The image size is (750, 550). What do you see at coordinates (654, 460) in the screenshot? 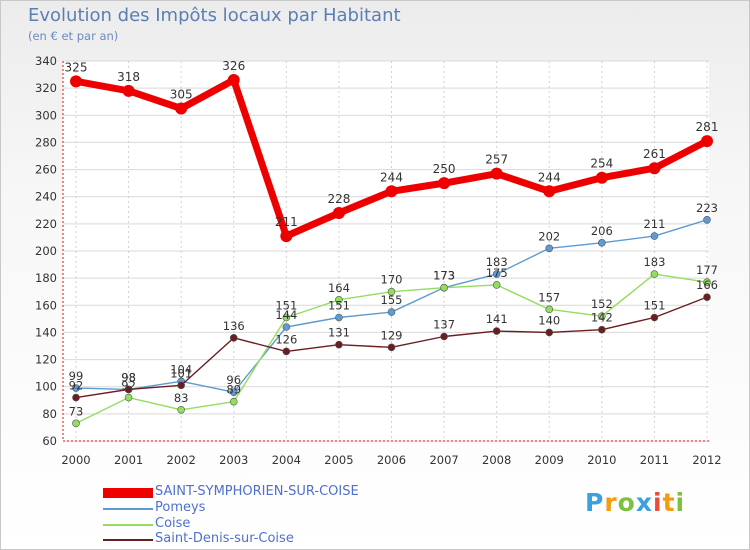
I see `x-tick-label: 2011` at bounding box center [654, 460].